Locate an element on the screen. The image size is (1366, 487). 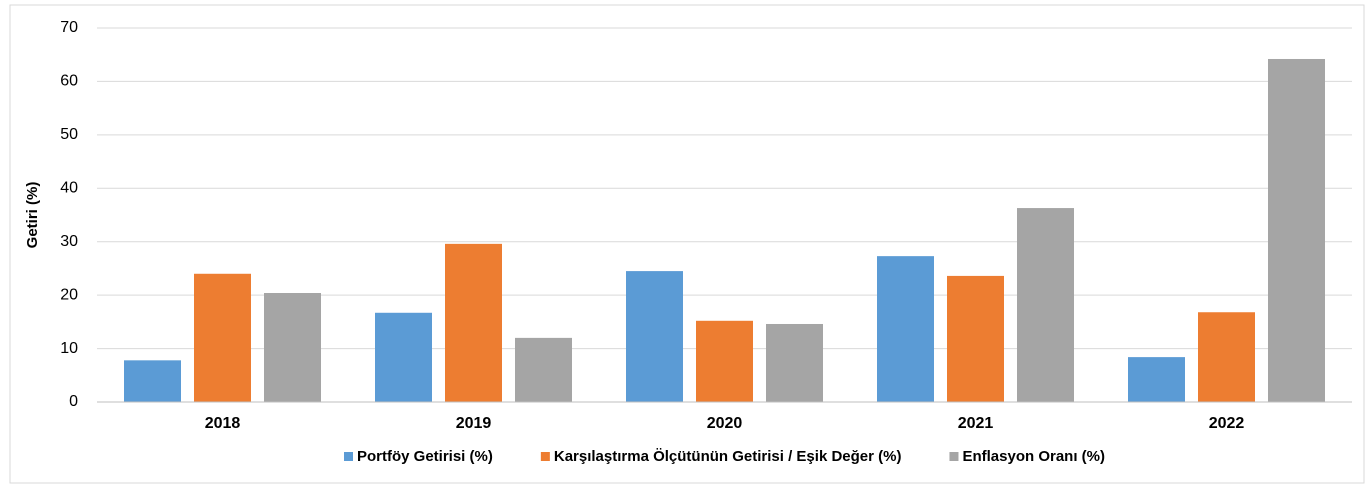
y-tick-label: 0 is located at coordinates (73, 401).